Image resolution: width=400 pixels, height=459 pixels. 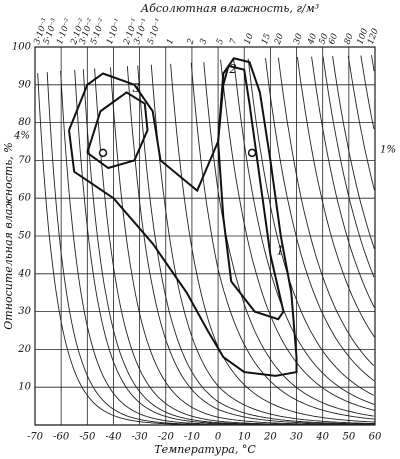 What do you see at coordinates (244, 437) in the screenshot?
I see `x-tick-label: 10` at bounding box center [244, 437].